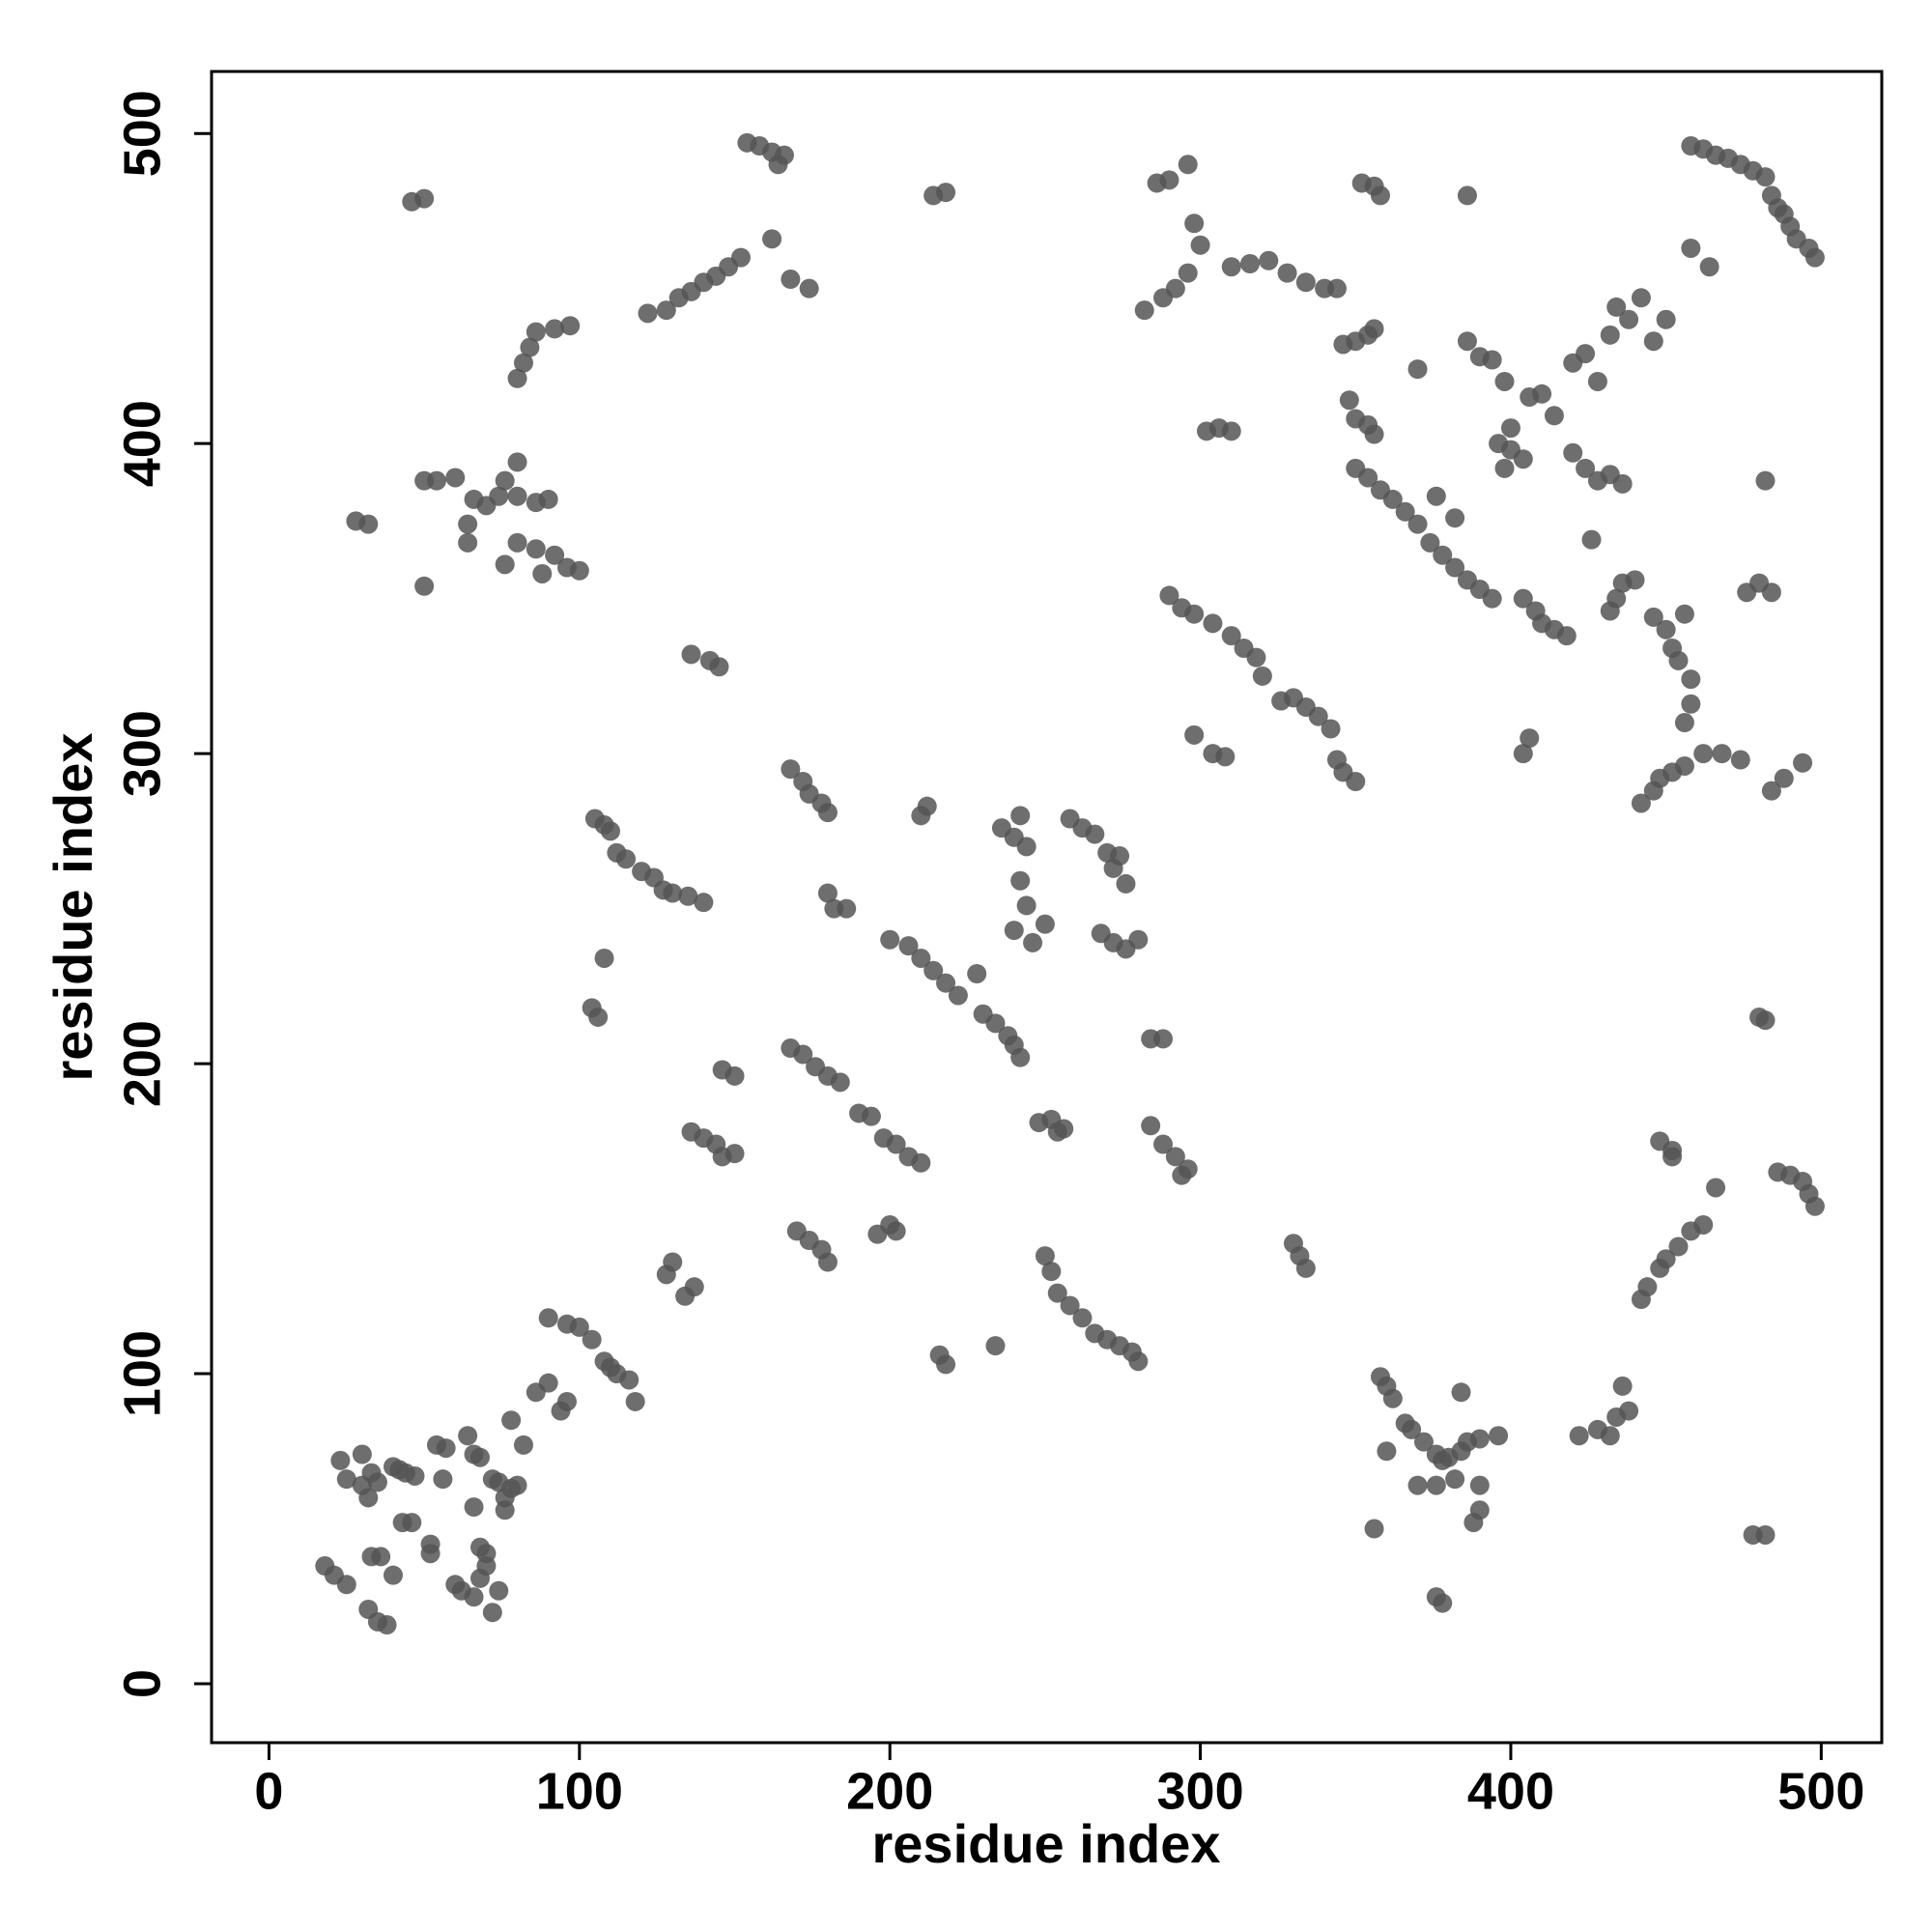 The image size is (1932, 1932). What do you see at coordinates (142, 1063) in the screenshot?
I see `y-tick-label: 200` at bounding box center [142, 1063].